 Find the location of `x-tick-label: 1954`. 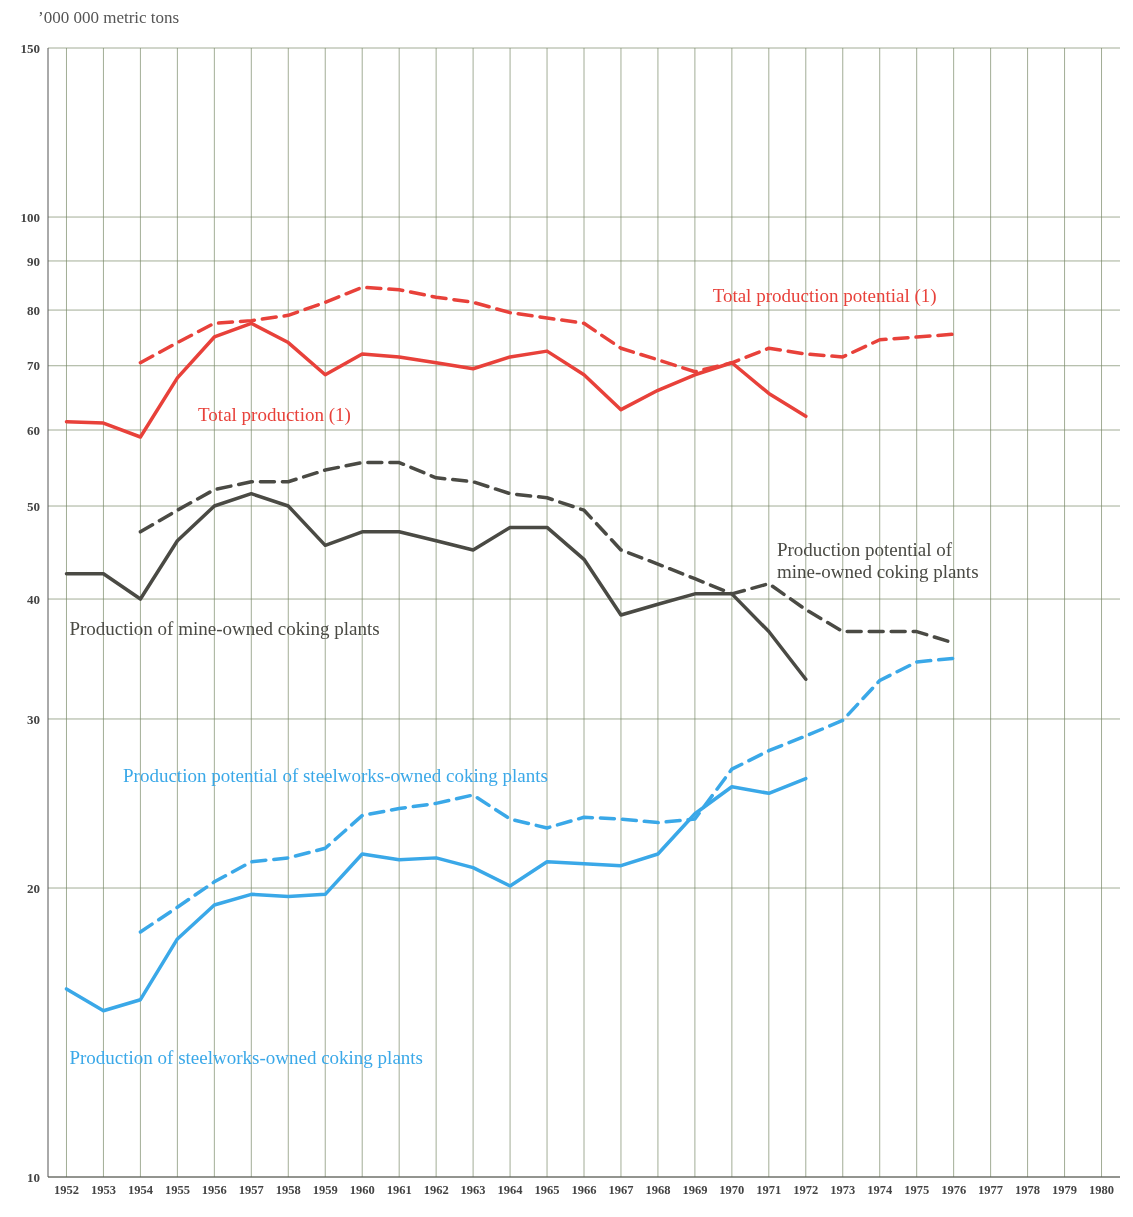

x-tick-label: 1954 is located at coordinates (140, 1189).